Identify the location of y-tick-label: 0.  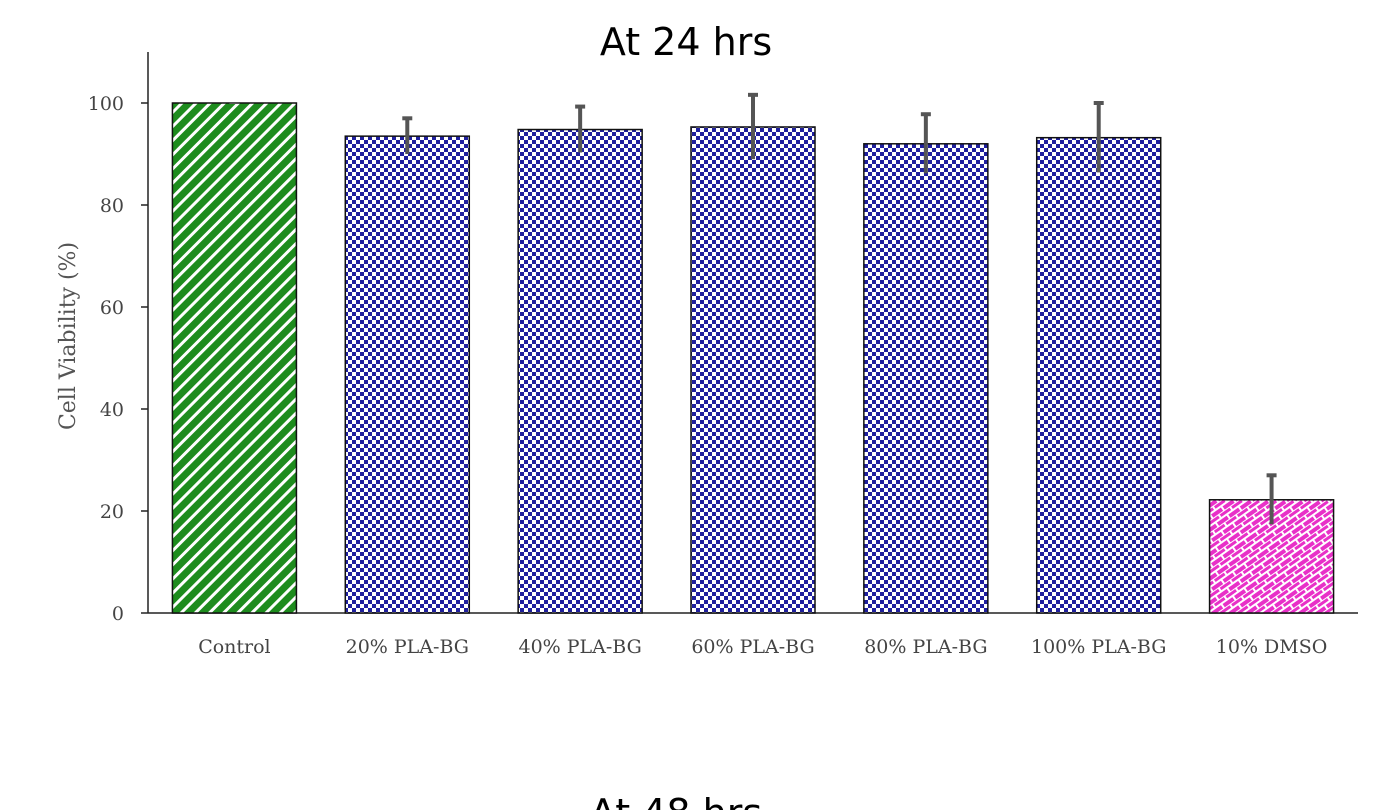
(118, 614).